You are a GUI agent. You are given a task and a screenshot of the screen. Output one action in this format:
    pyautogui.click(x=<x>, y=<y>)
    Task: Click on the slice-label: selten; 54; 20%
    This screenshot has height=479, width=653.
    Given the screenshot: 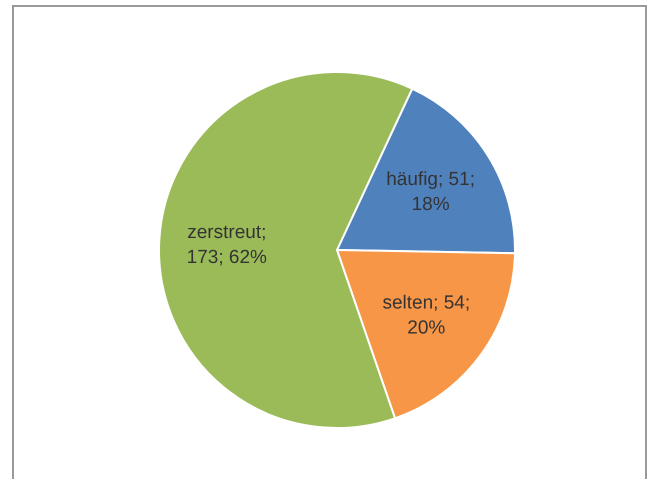 What is the action you would take?
    pyautogui.click(x=426, y=315)
    